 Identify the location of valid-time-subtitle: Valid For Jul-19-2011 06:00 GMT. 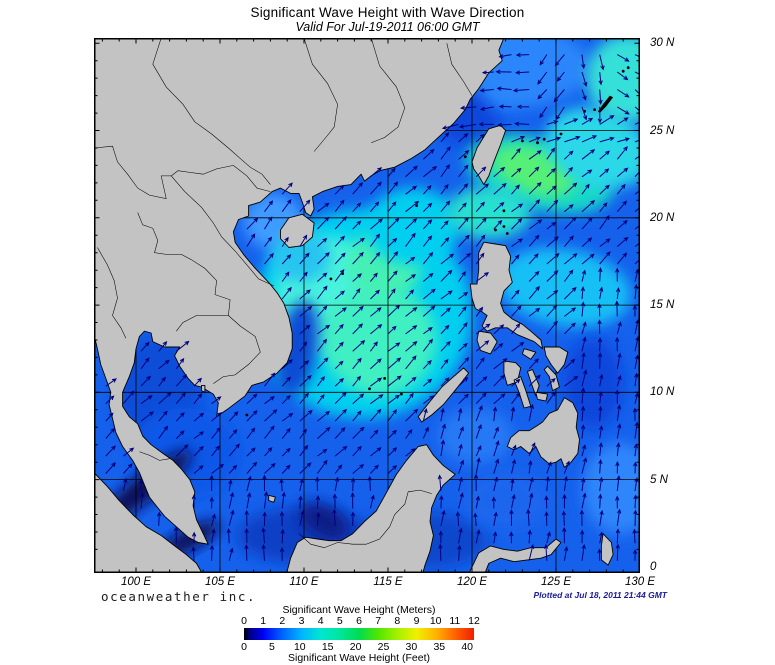
(387, 27).